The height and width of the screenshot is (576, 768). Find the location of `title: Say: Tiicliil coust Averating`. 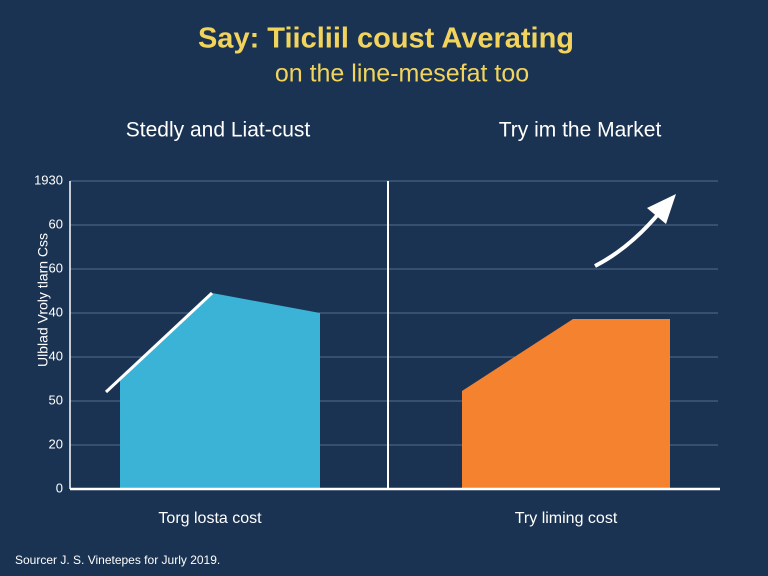

title: Say: Tiicliil coust Averating is located at coordinates (386, 39).